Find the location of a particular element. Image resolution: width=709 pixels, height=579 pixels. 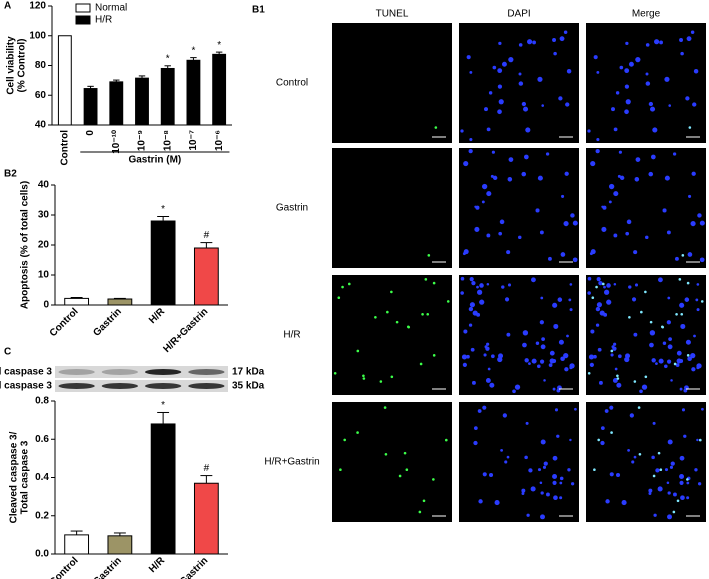

y-axis-label: (% Control) is located at coordinates (22, 66).